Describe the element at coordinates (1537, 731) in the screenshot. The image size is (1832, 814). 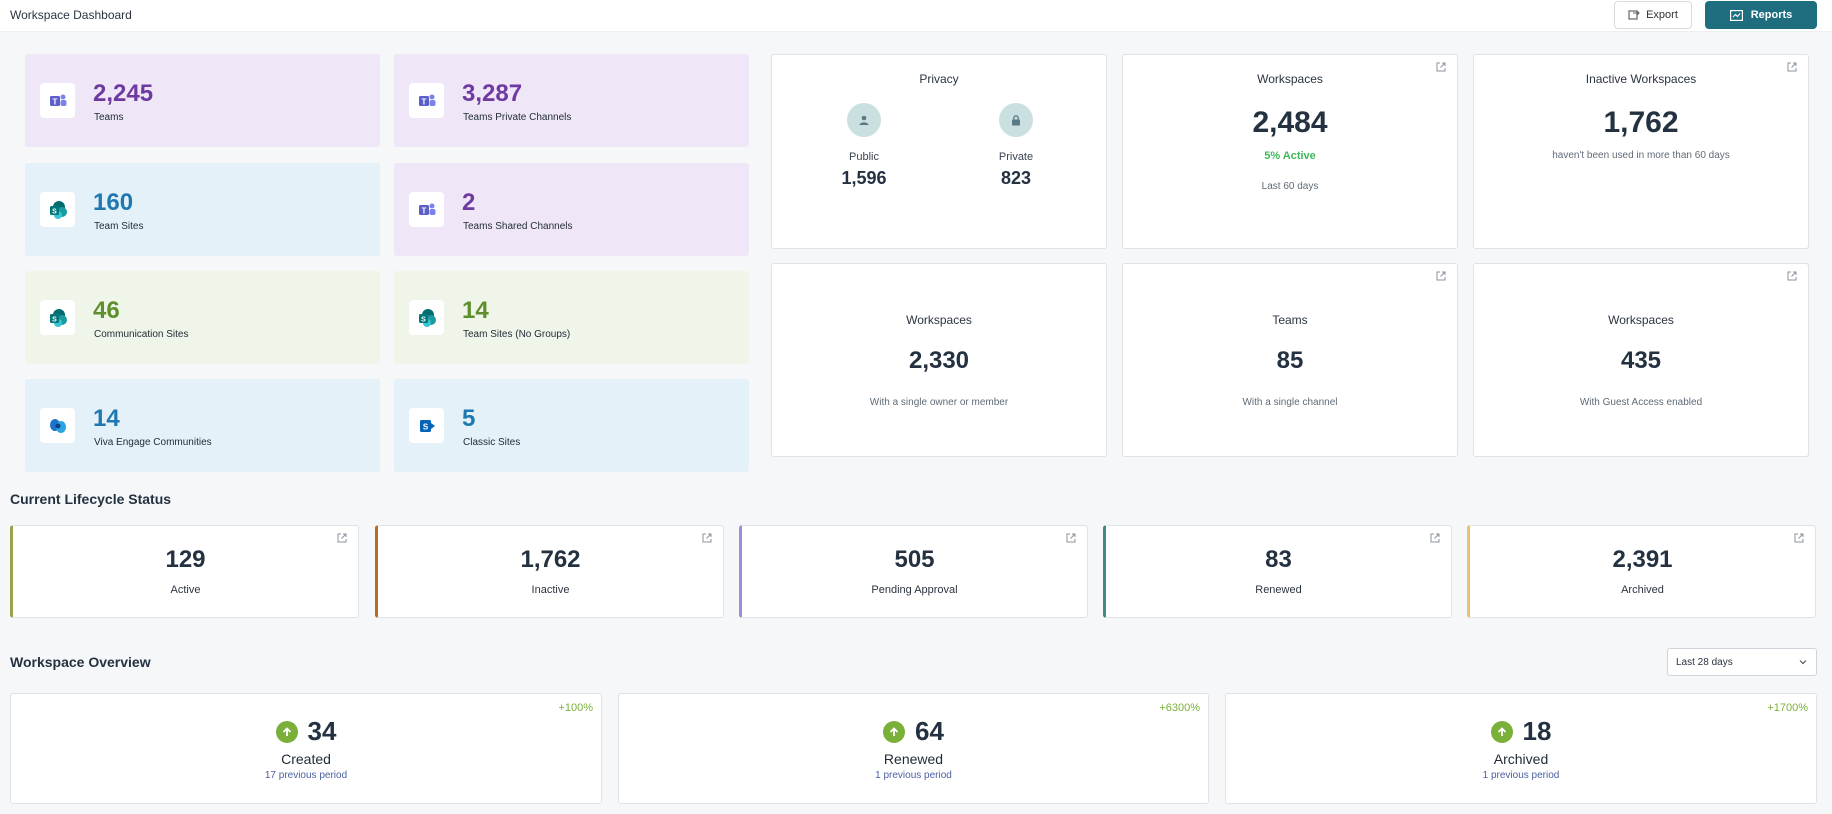
I see `overview-value: 18` at that location.